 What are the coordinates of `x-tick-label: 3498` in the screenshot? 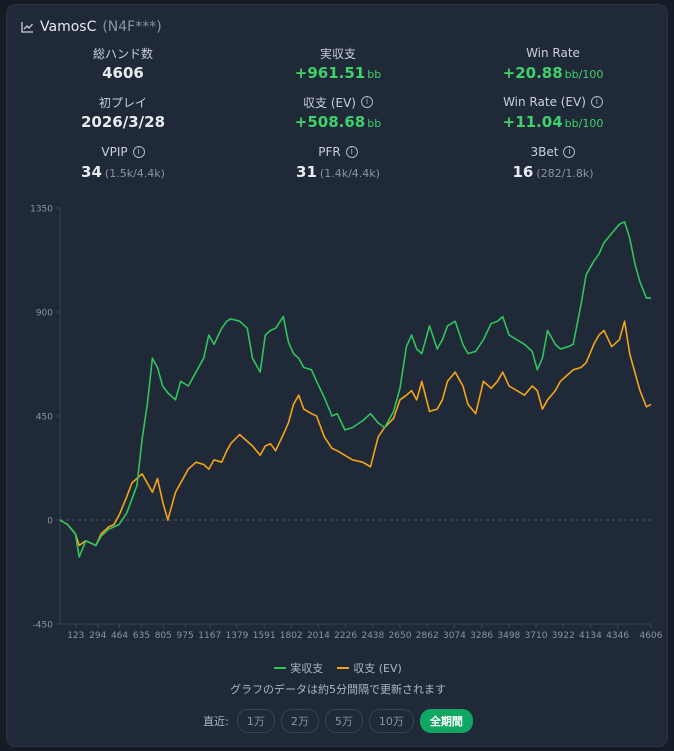 It's located at (508, 636).